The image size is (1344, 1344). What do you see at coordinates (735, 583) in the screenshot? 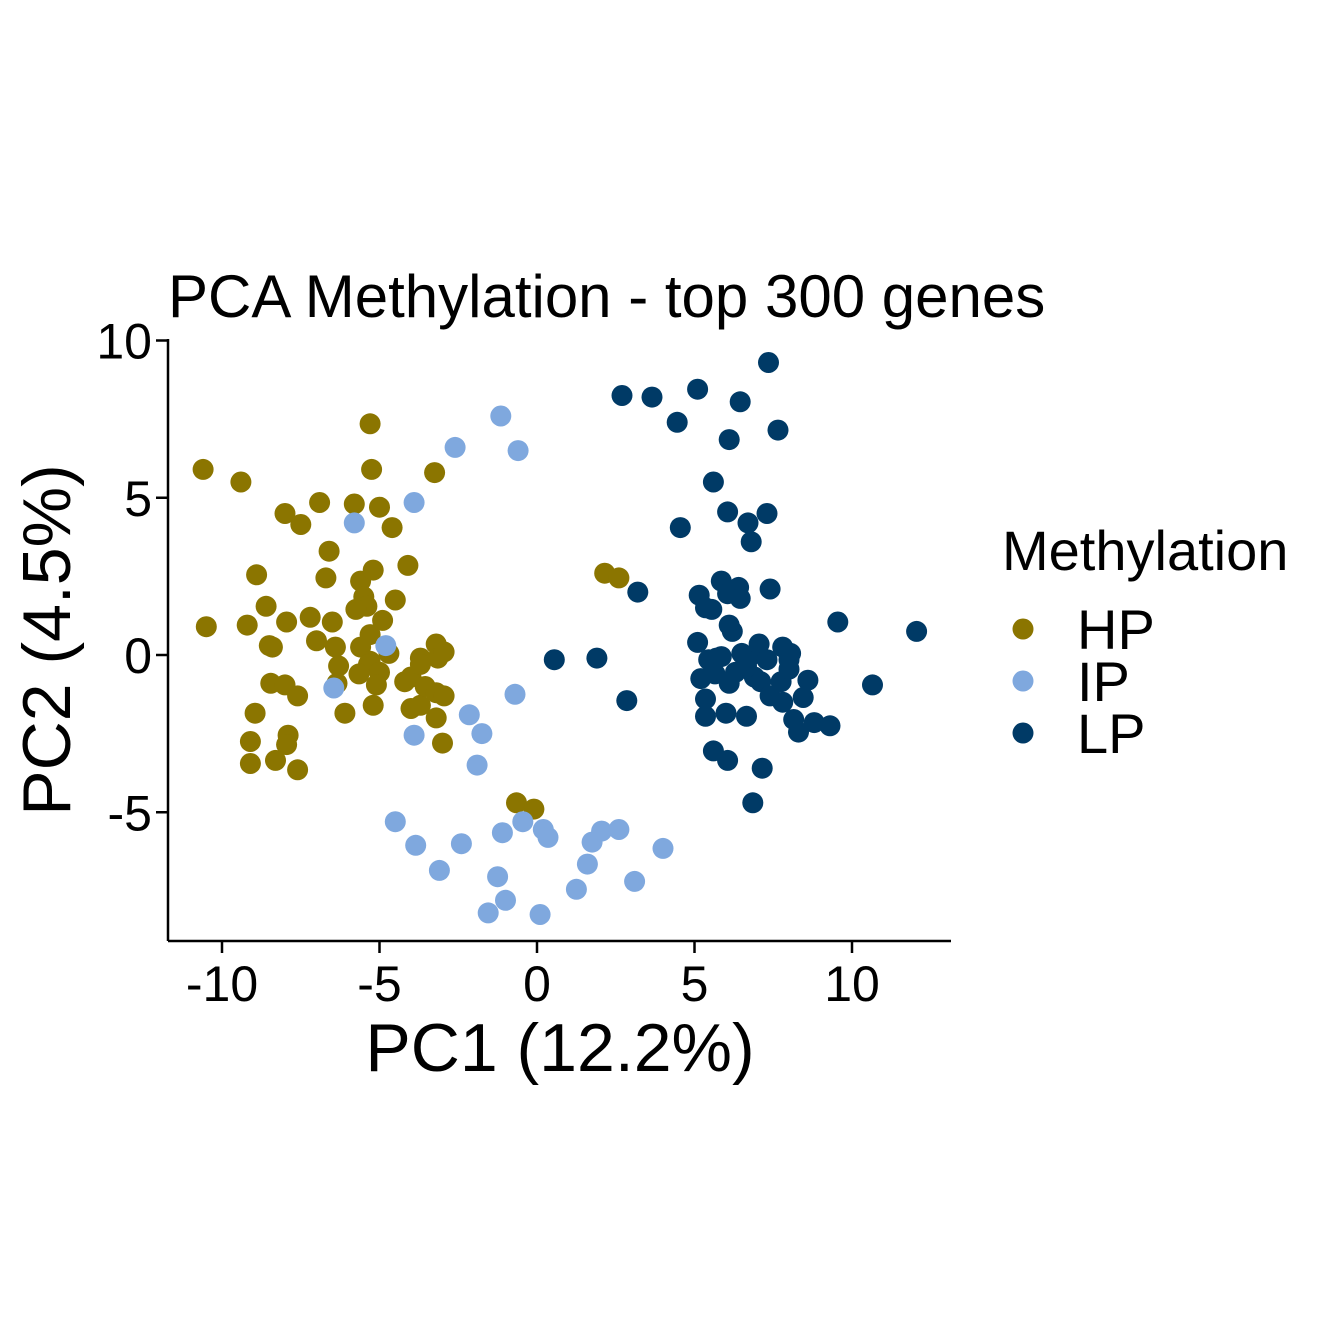
I see `series-lp` at bounding box center [735, 583].